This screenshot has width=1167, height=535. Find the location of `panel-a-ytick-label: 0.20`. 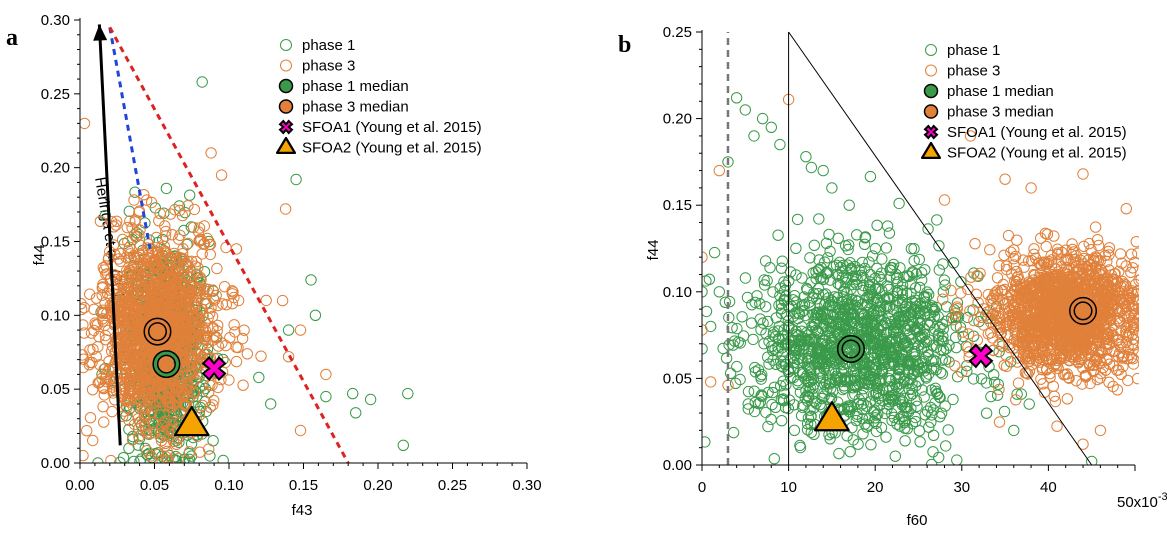

panel-a-ytick-label: 0.20 is located at coordinates (55, 168).